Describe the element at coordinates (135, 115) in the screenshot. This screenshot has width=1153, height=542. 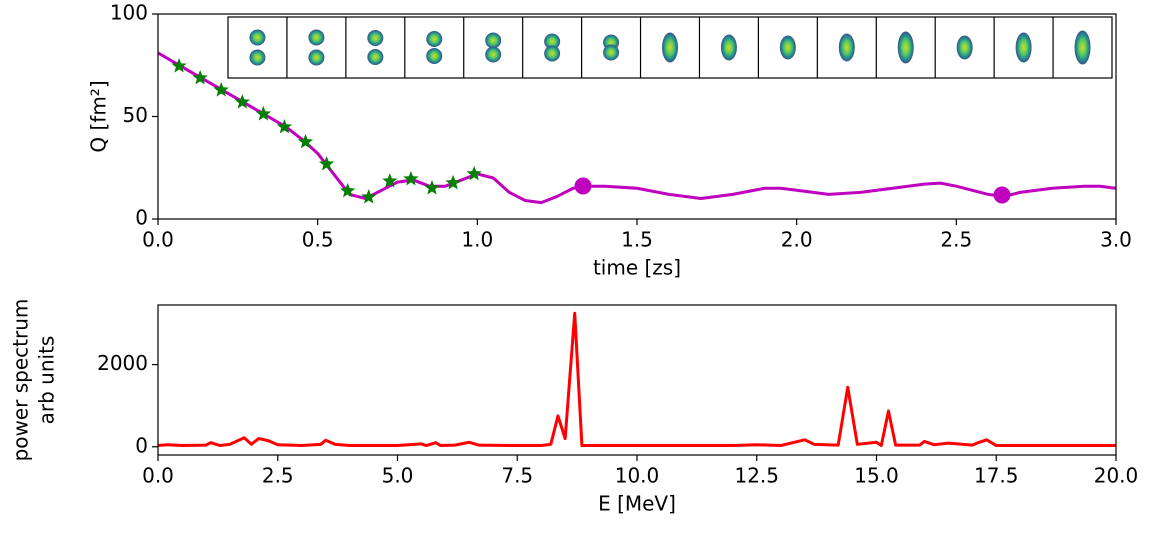
I see `y-tick-label: 50` at that location.